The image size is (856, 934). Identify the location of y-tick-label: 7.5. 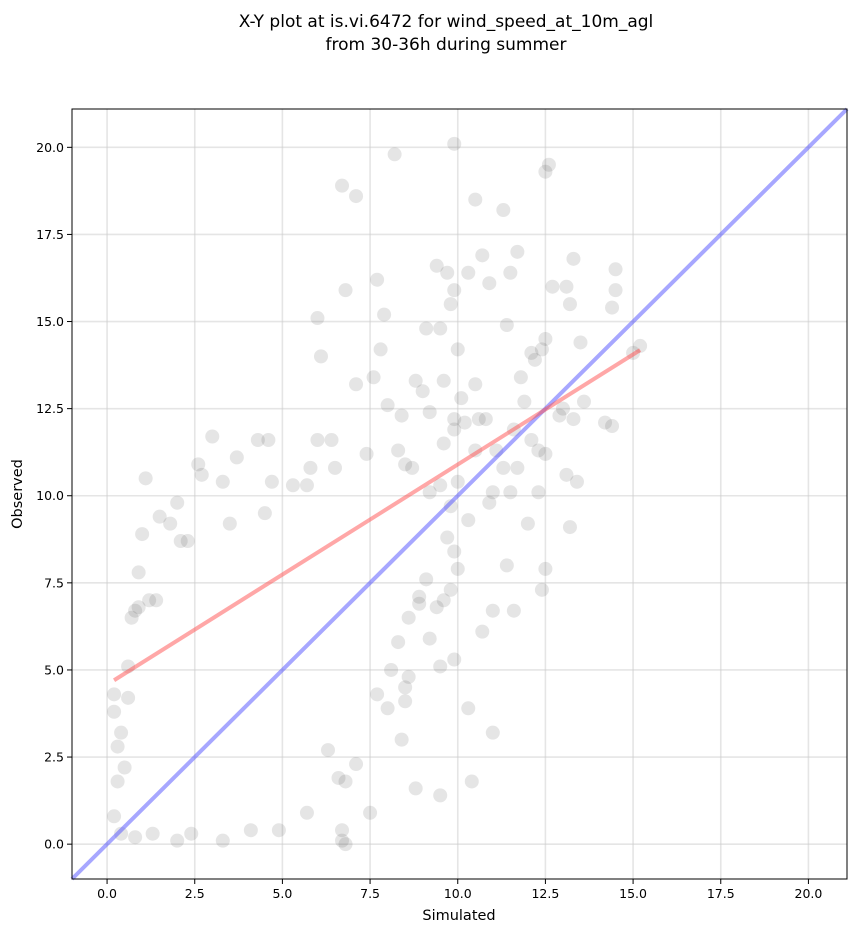
(54, 582).